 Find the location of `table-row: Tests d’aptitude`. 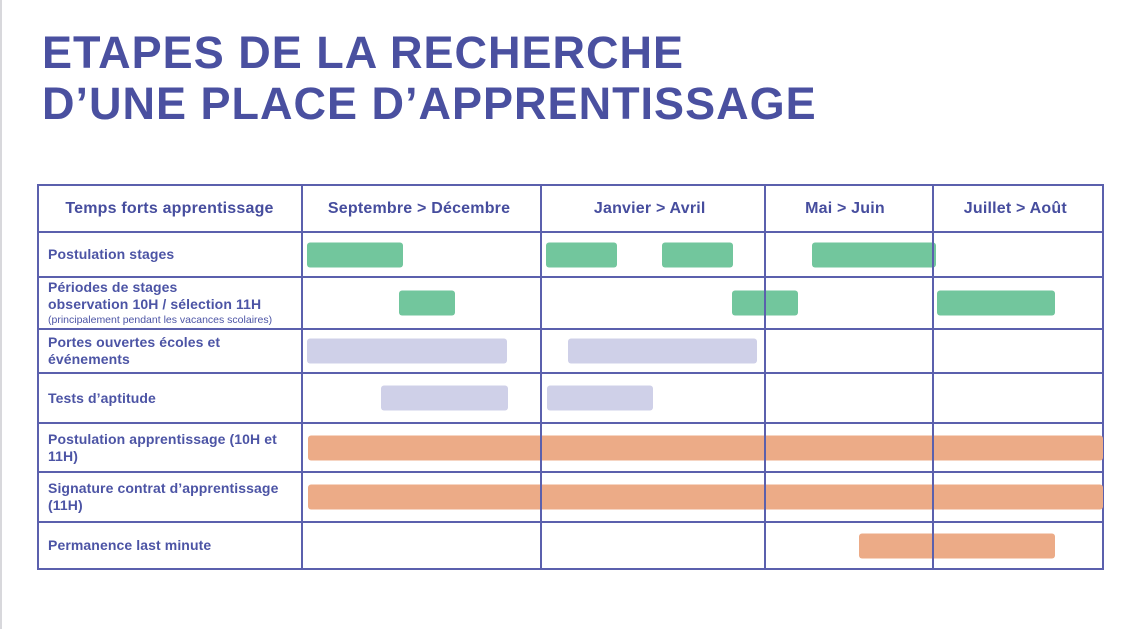

table-row: Tests d’aptitude is located at coordinates (570, 397).